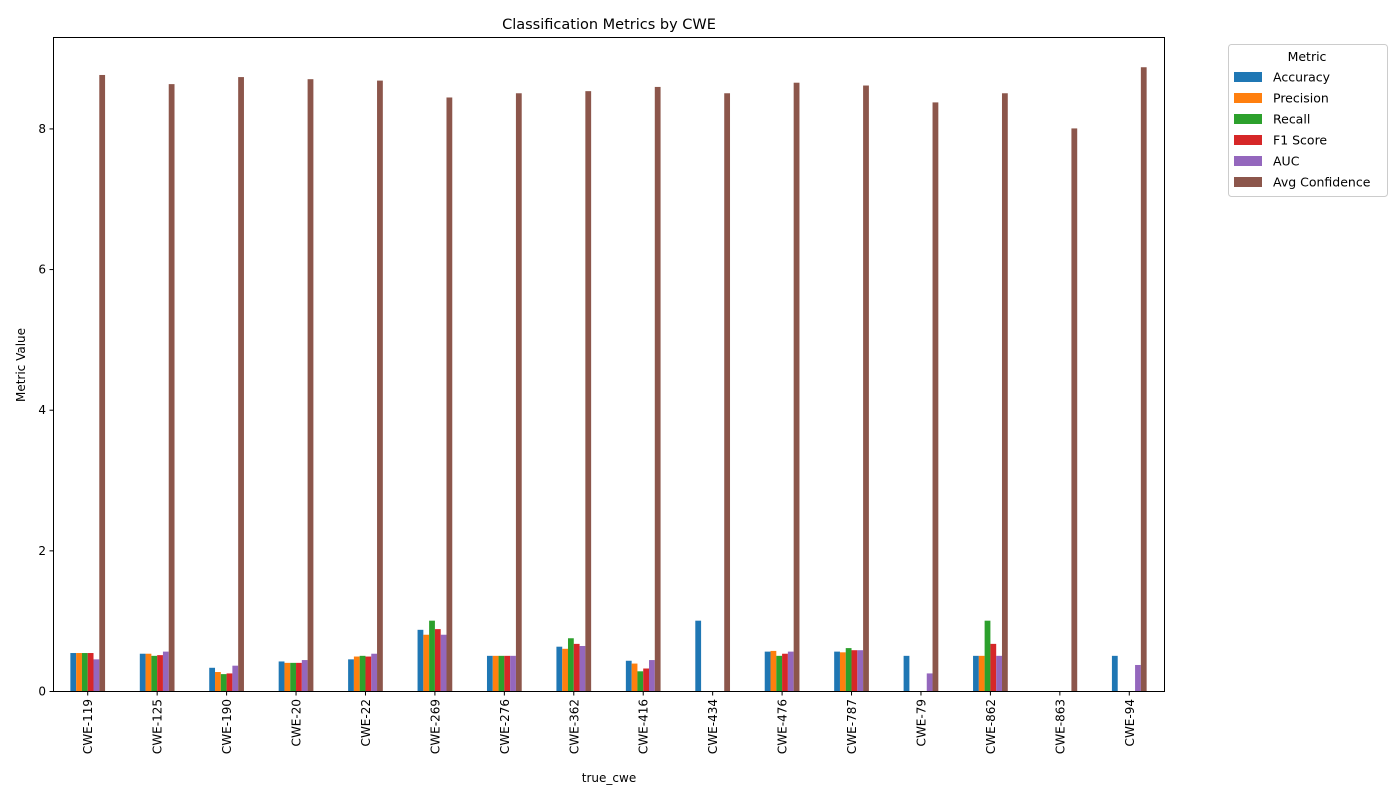 This screenshot has width=1400, height=800. Describe the element at coordinates (1300, 140) in the screenshot. I see `legend-label: F1 Score` at that location.